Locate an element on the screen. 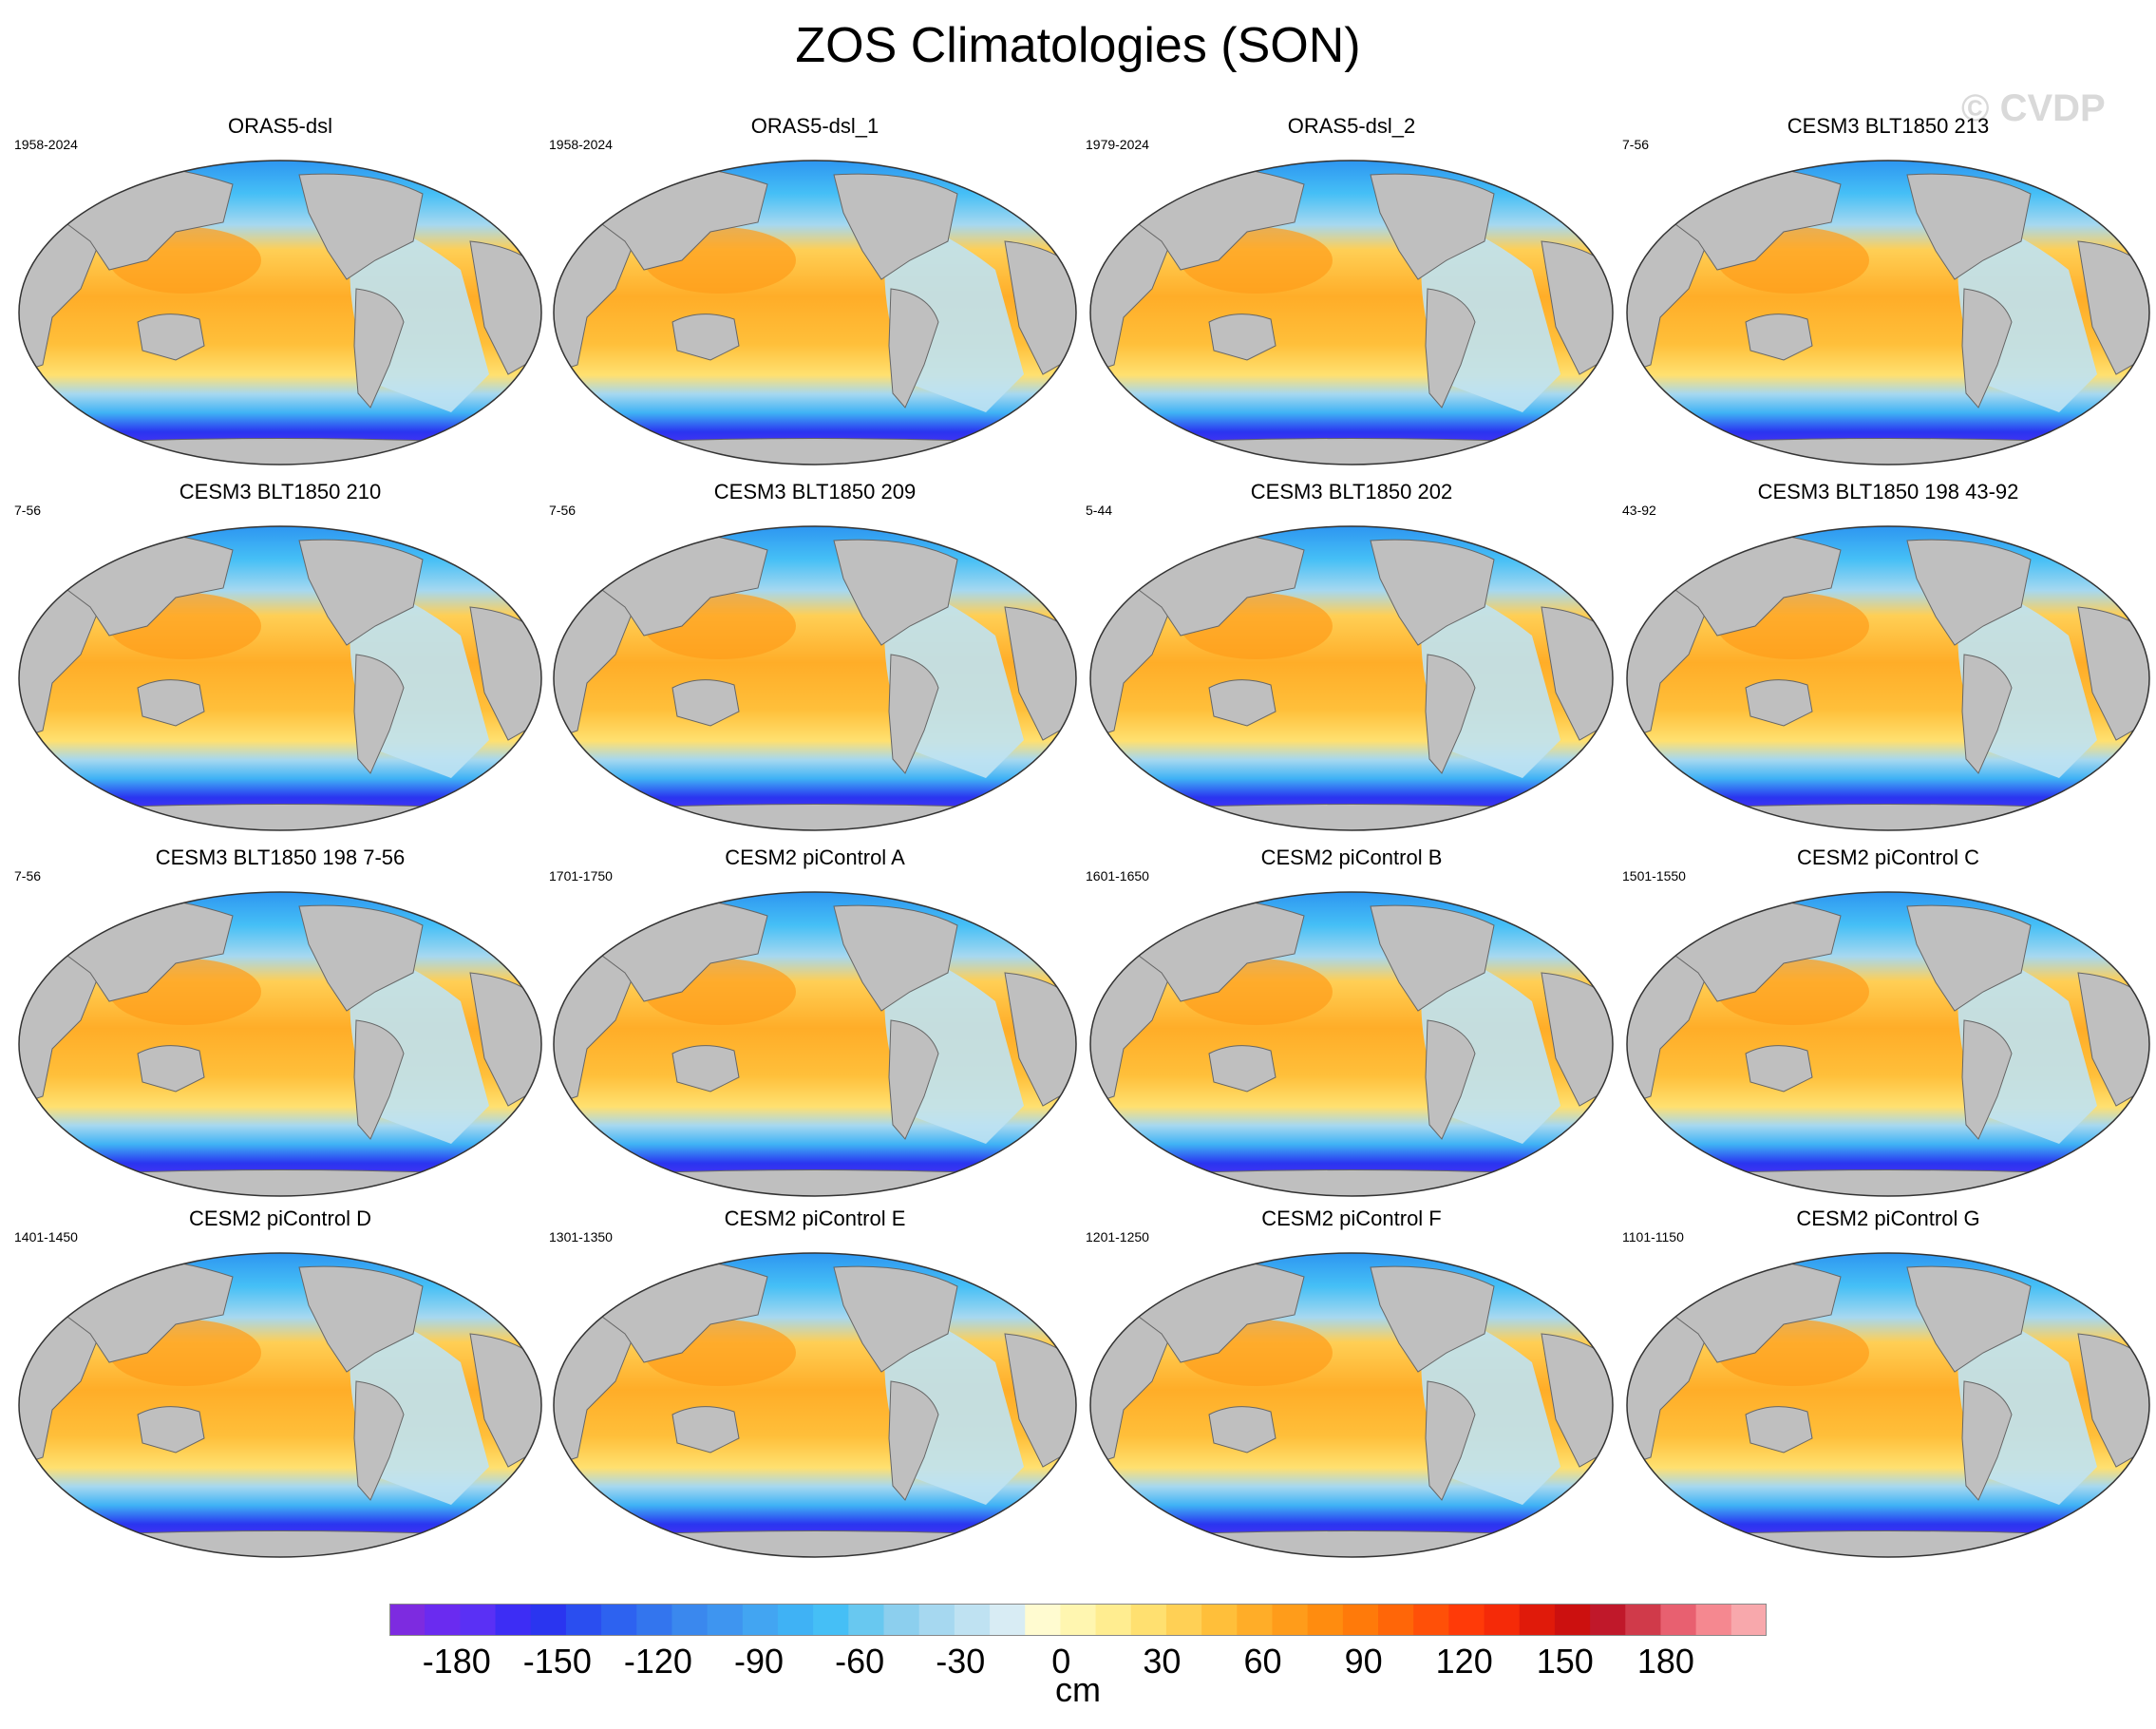 This screenshot has height=1729, width=2156. panel-title: CESM3 BLT1850 198 7-56 is located at coordinates (281, 857).